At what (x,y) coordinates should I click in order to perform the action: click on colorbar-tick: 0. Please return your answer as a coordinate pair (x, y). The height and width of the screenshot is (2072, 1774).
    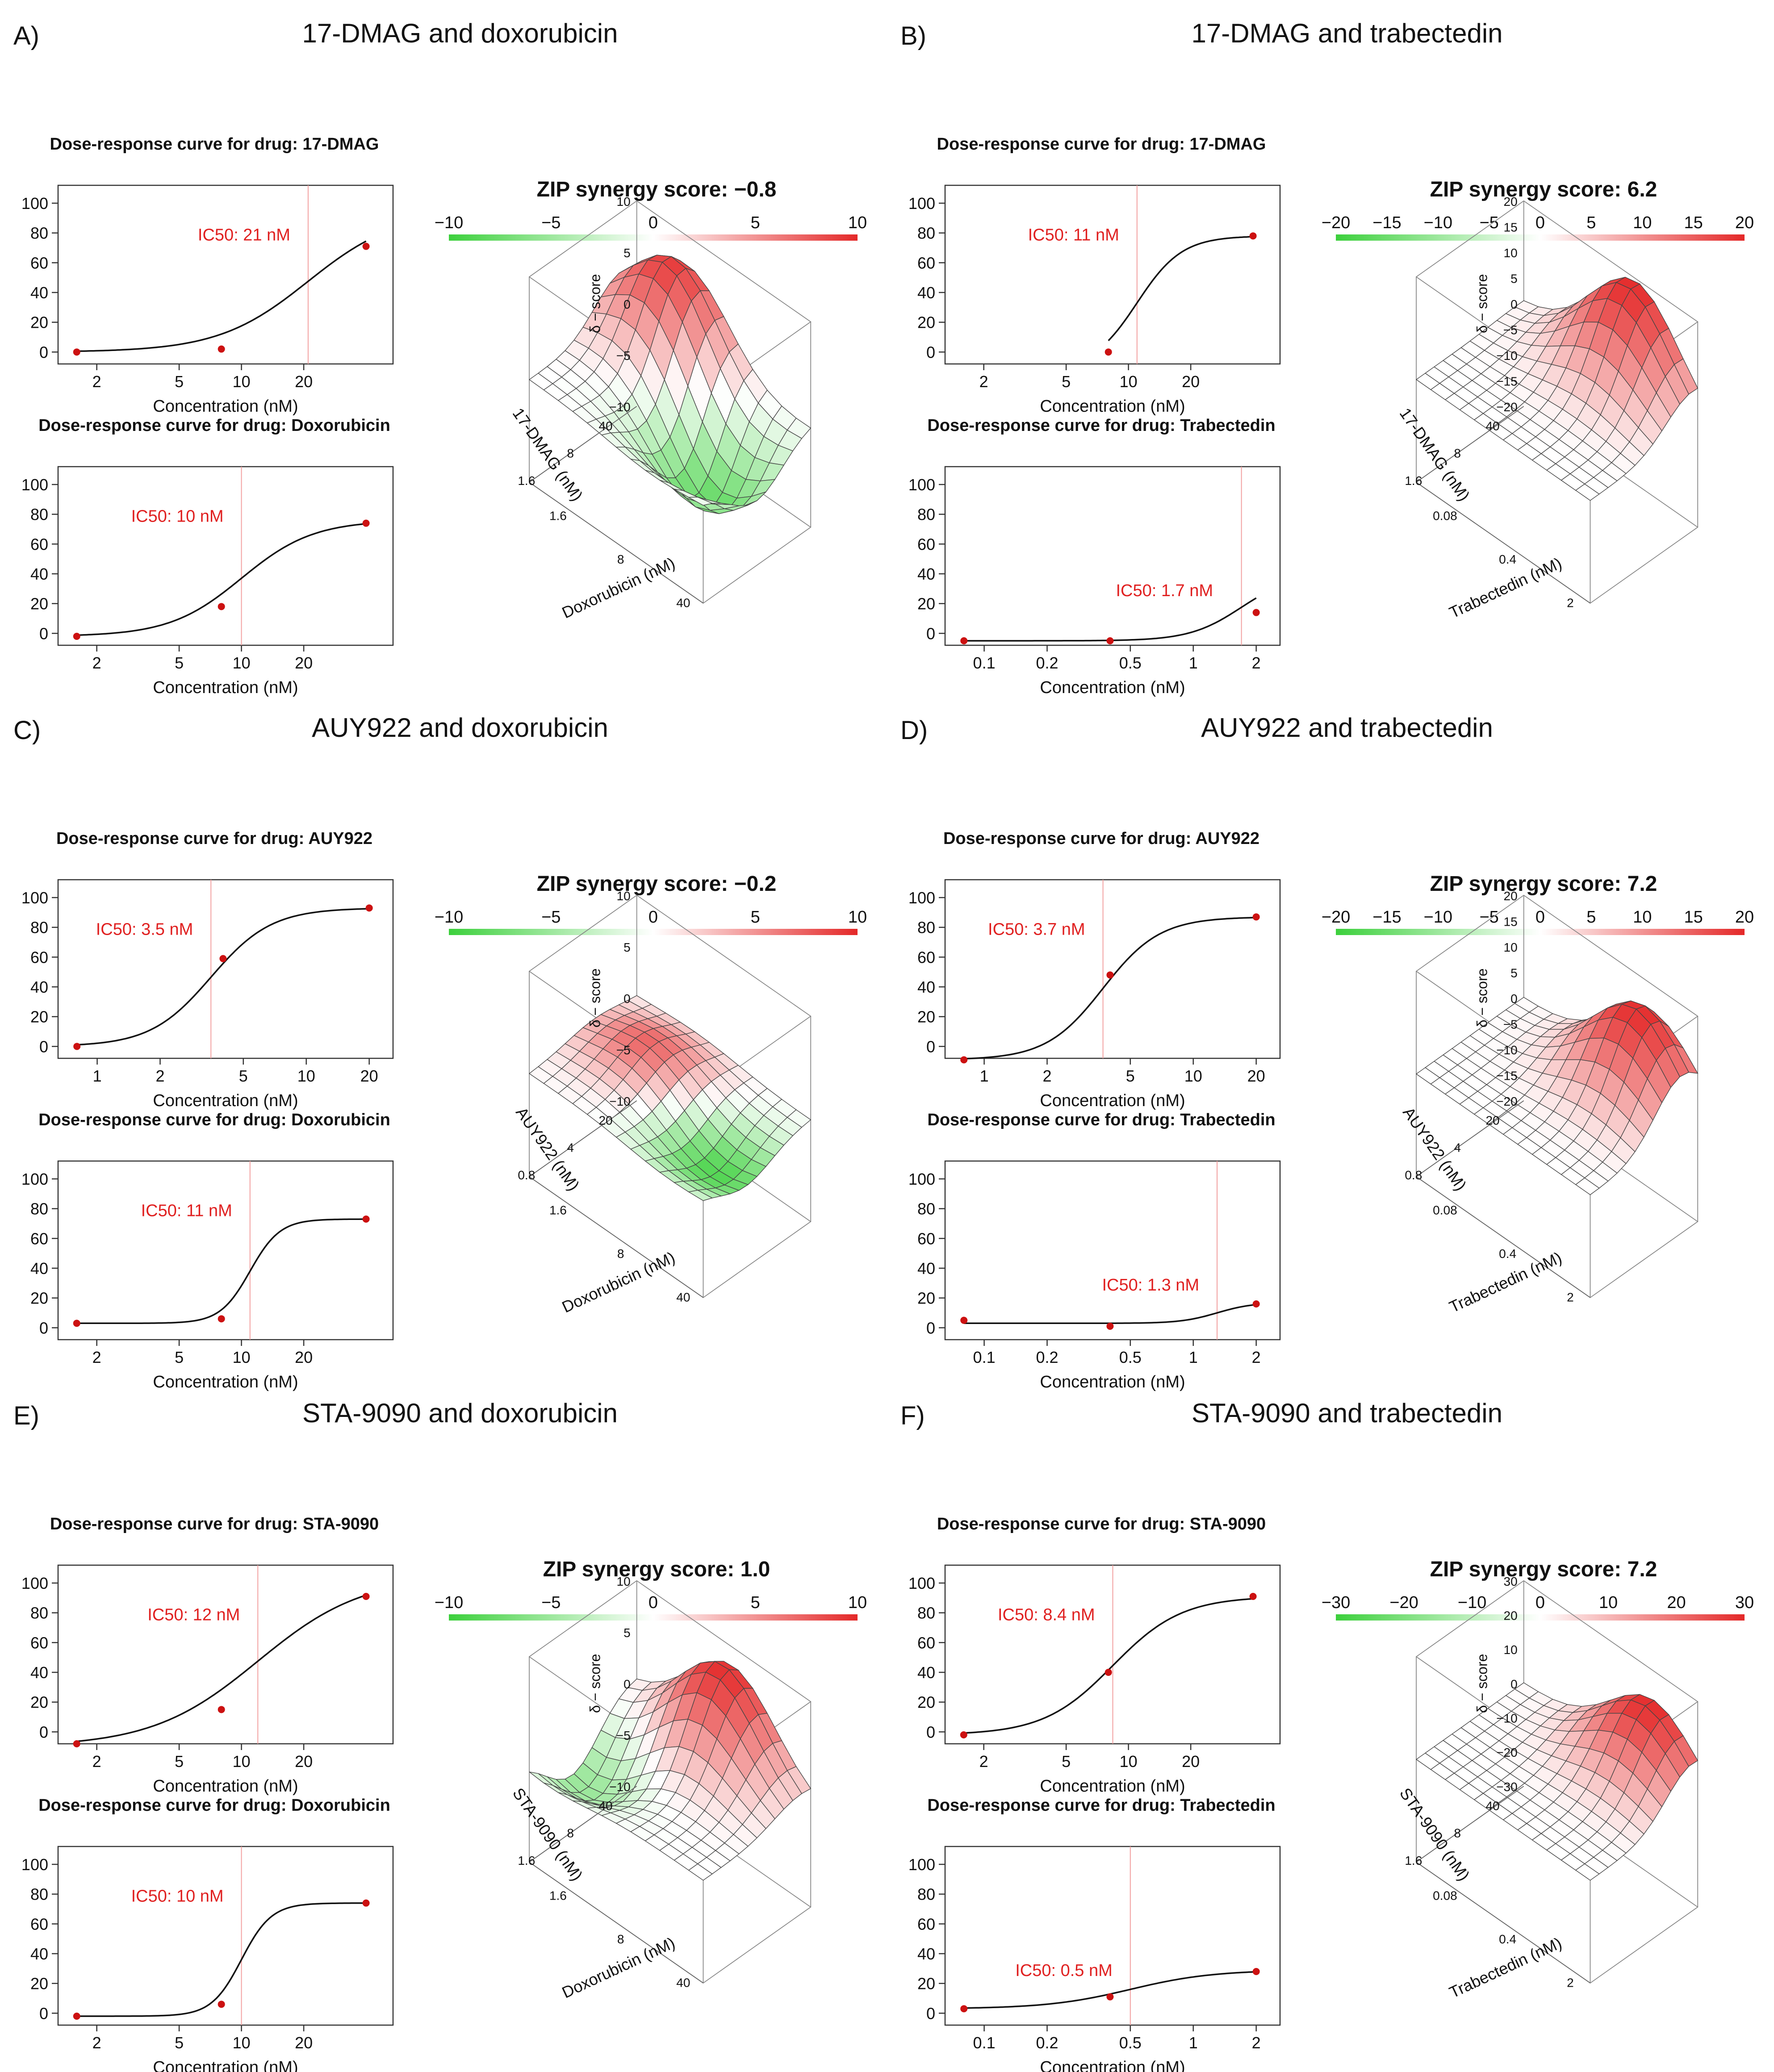
    Looking at the image, I should click on (1540, 222).